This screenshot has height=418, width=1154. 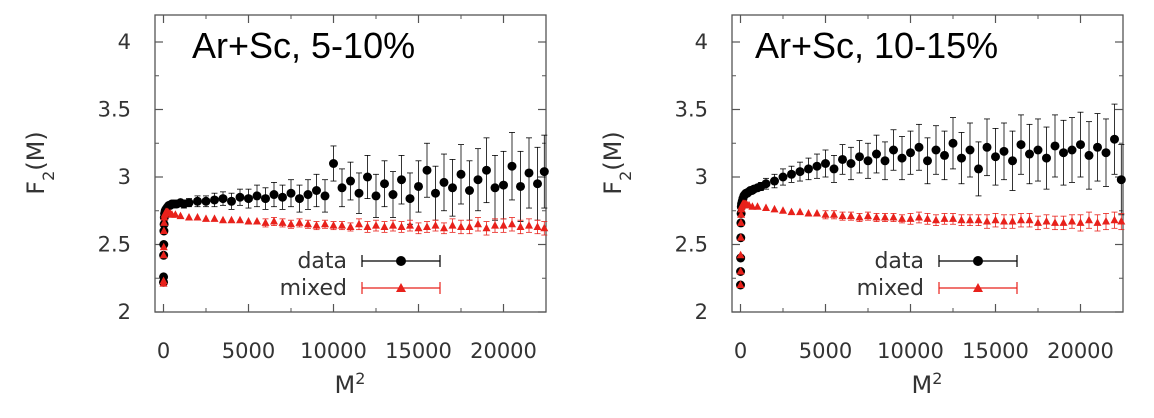 I want to click on series-mixed, so click(x=354, y=247).